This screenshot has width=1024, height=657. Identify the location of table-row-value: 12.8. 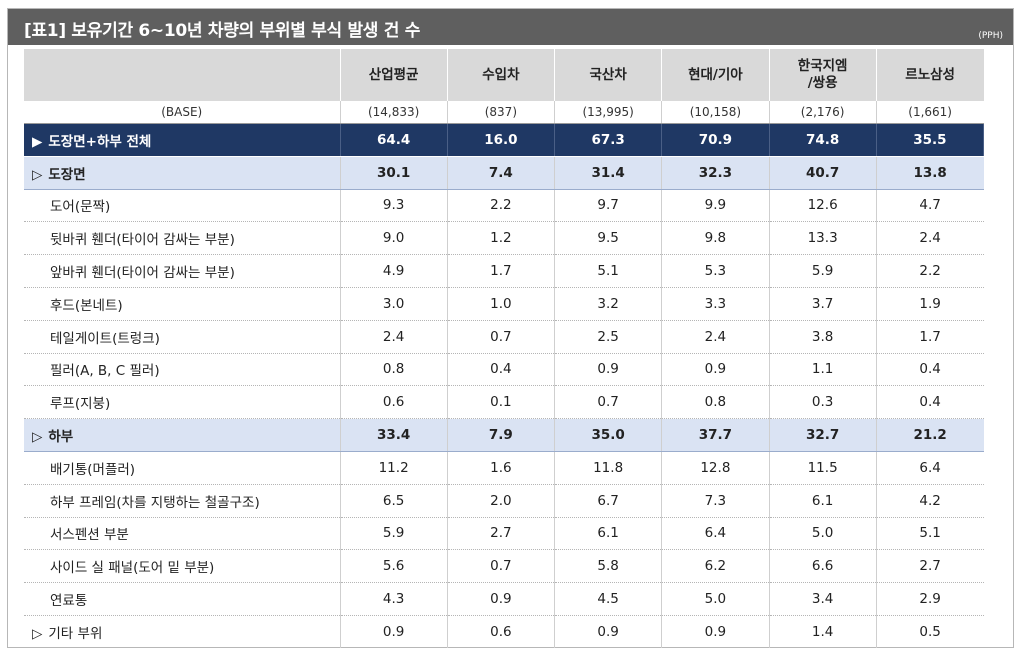
(715, 468).